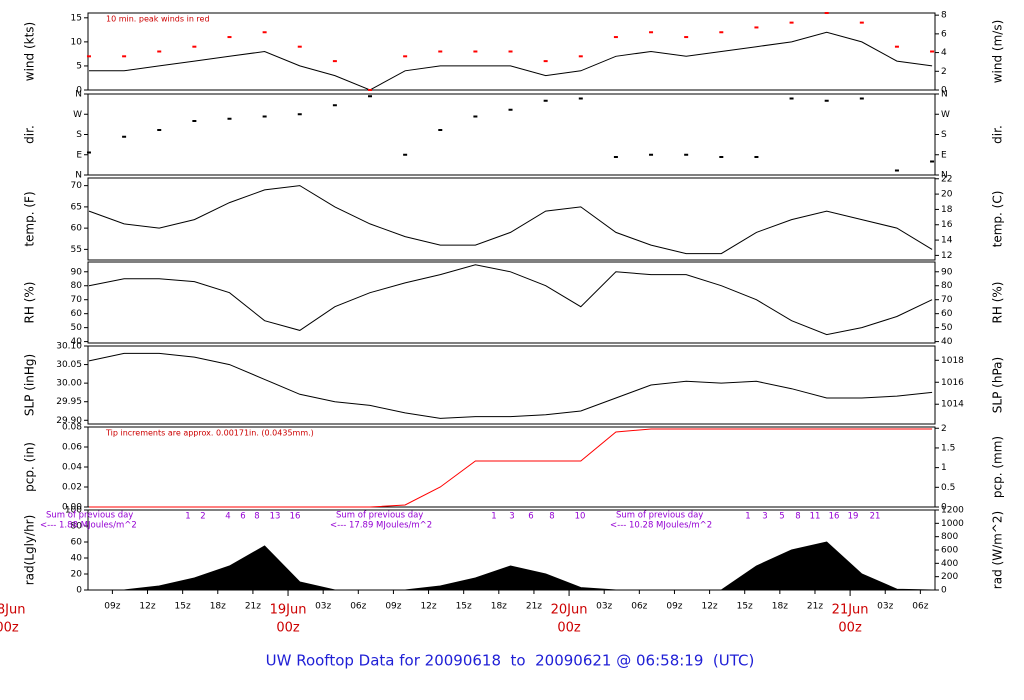 Image resolution: width=1024 pixels, height=700 pixels. I want to click on y-tick-label: 55, so click(76, 250).